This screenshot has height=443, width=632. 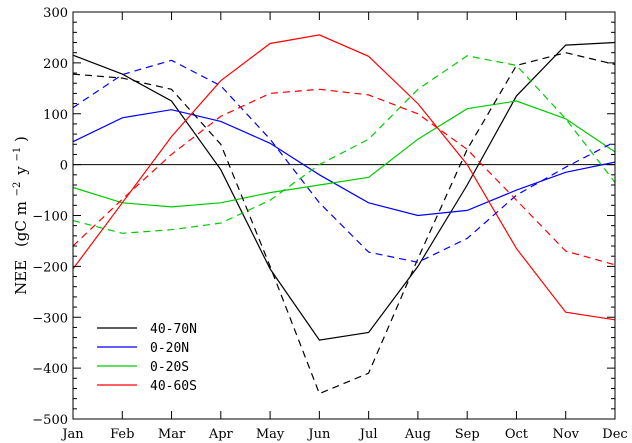 I want to click on x-tick-label: Dec, so click(x=614, y=434).